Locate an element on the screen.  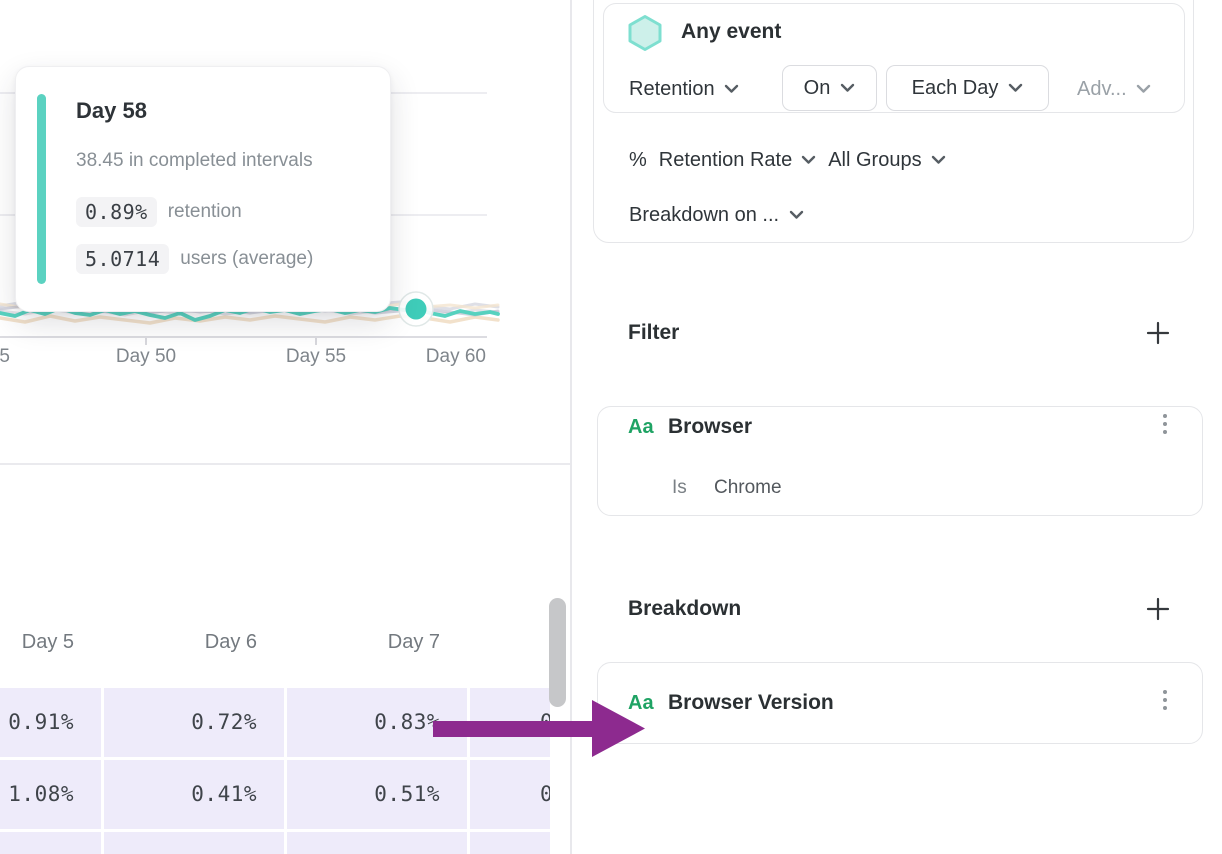
tooltip-subtitle: 38.45 in completed intervals is located at coordinates (194, 160).